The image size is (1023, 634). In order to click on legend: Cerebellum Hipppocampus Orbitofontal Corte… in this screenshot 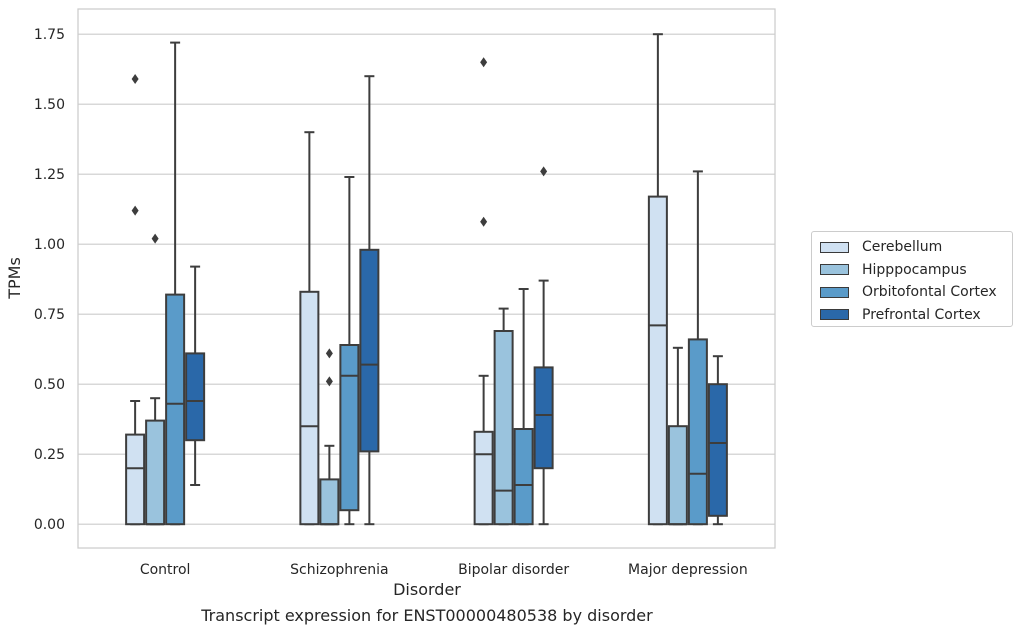, I will do `click(912, 279)`.